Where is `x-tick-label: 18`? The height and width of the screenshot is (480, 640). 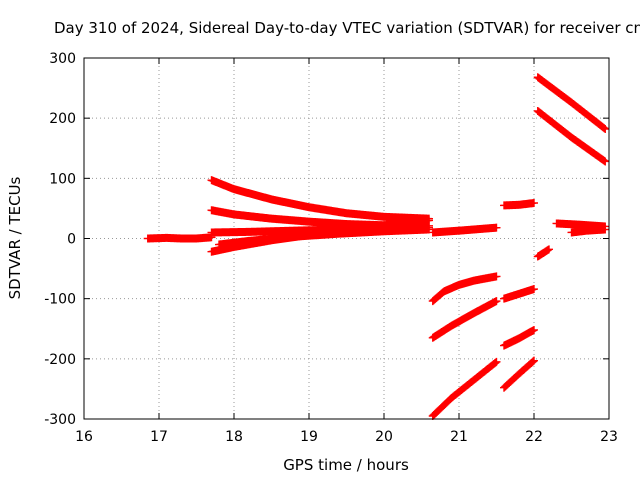
x-tick-label: 18 is located at coordinates (234, 437).